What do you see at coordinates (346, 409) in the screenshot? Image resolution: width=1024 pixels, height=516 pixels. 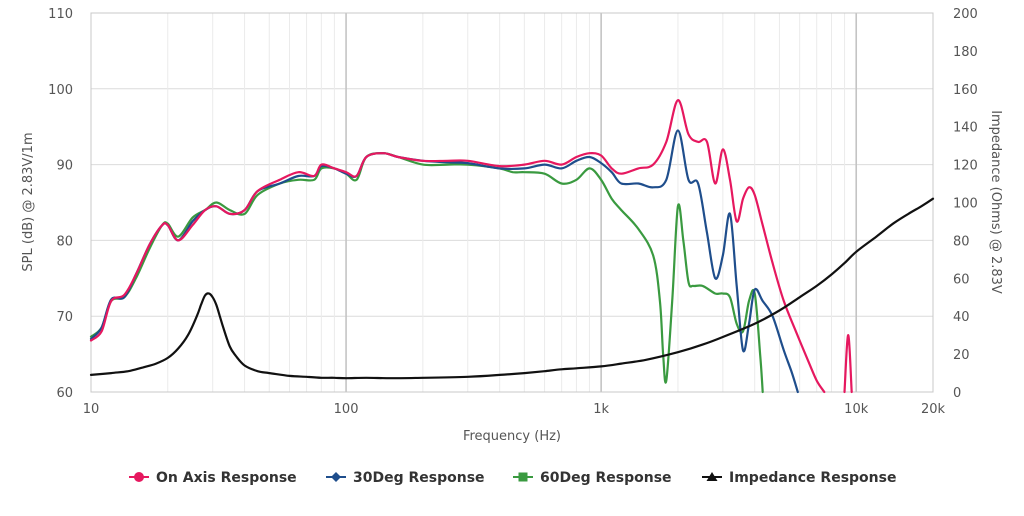 I see `x-tick-label: 100` at bounding box center [346, 409].